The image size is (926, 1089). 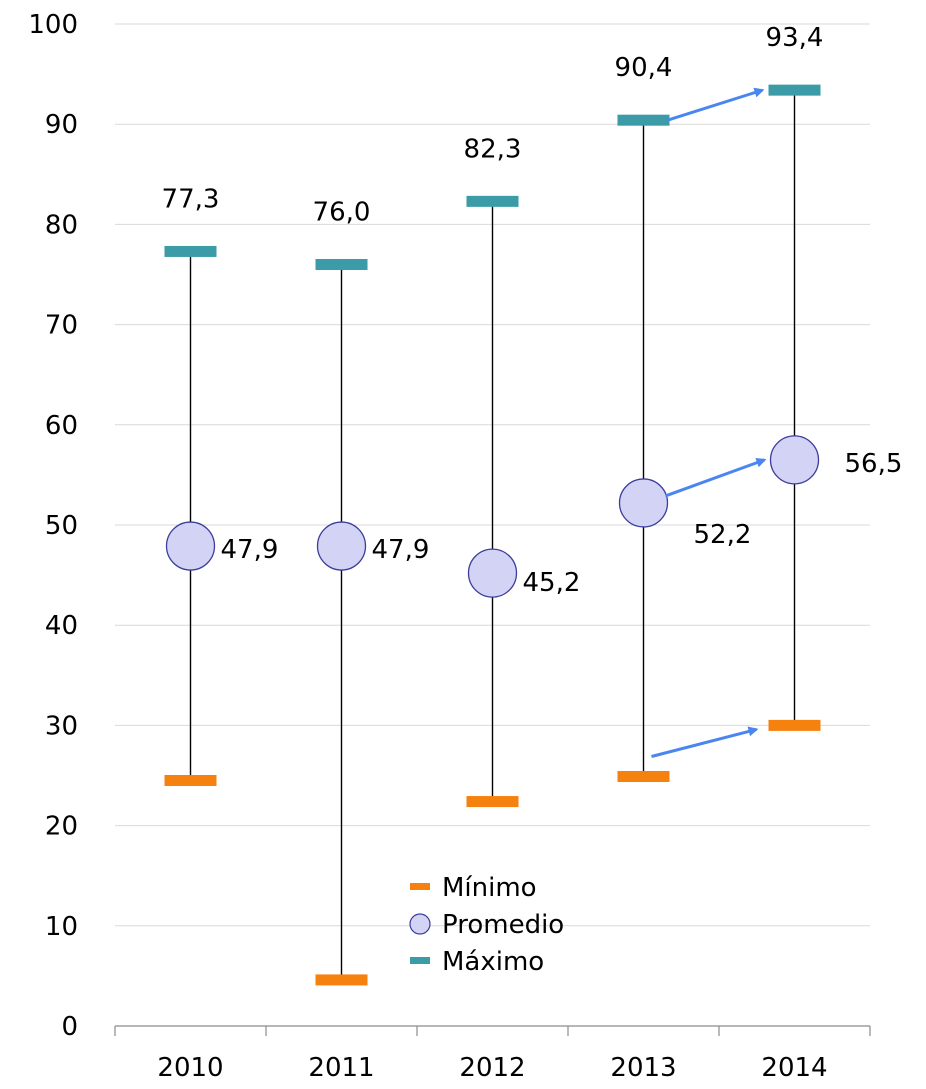 I want to click on average-data-label: 45,2, so click(x=552, y=583).